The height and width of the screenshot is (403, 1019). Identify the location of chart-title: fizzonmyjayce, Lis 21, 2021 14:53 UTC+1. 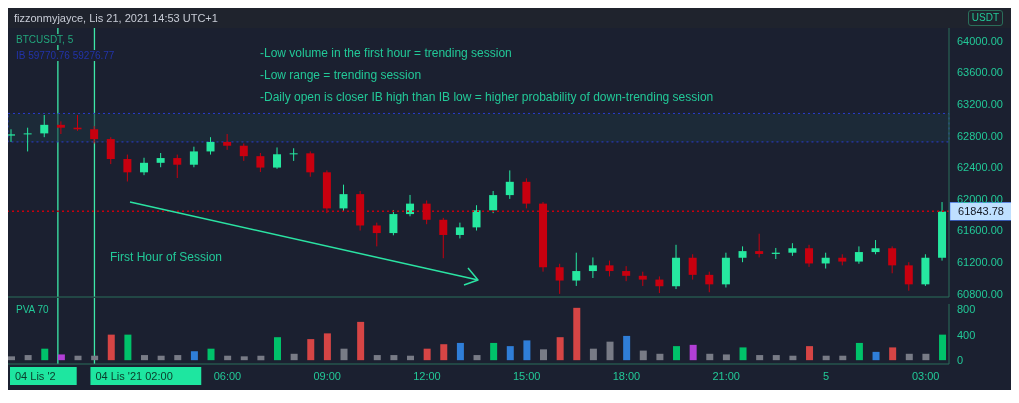
(116, 18).